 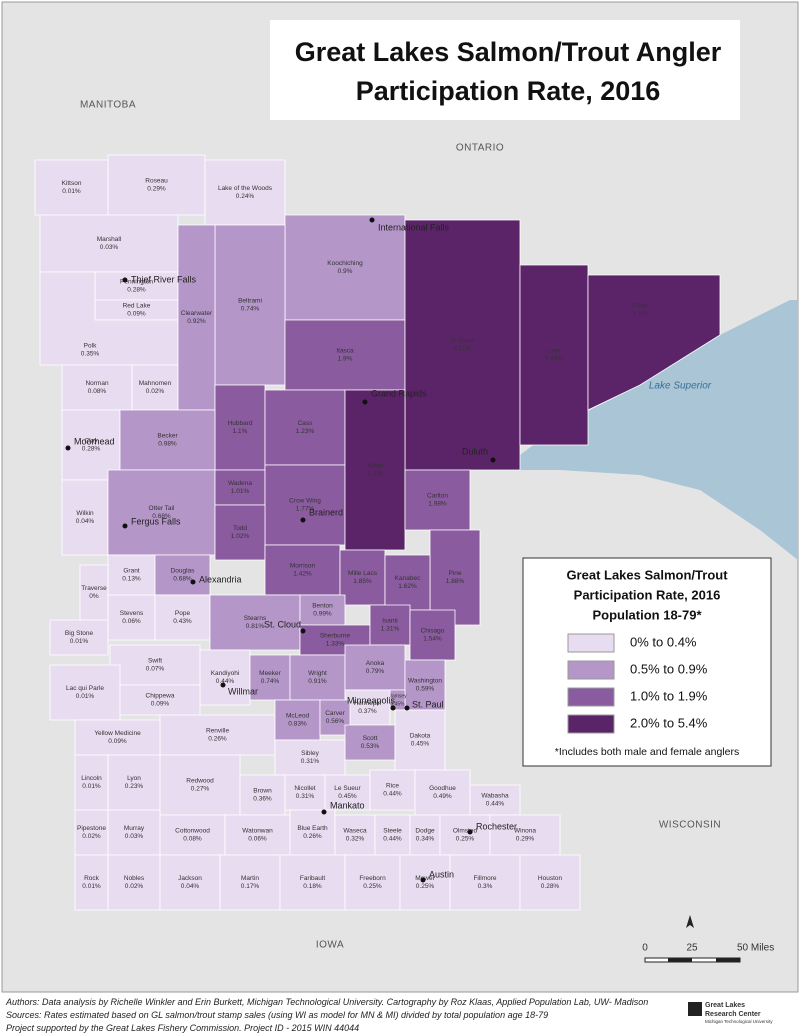 I want to click on region-label: IOWA, so click(x=330, y=945).